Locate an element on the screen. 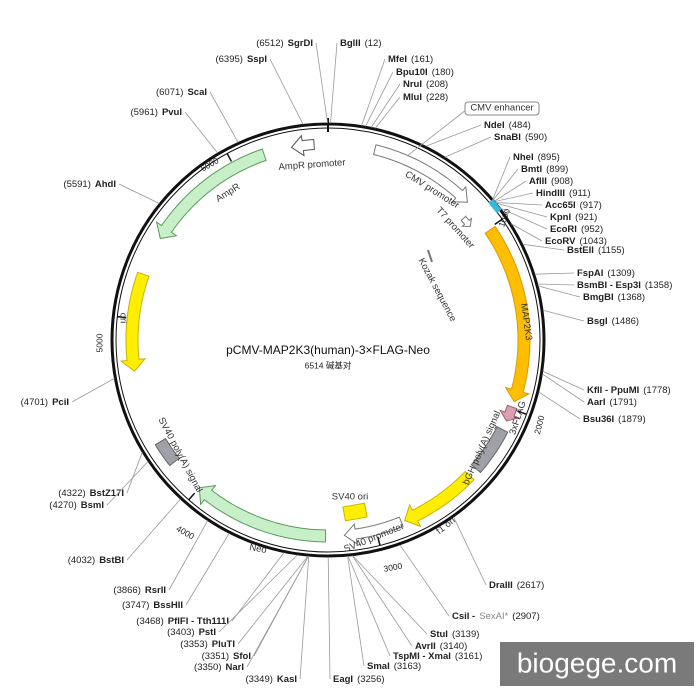 This screenshot has width=700, height=700. site-name: BsmI is located at coordinates (92, 505).